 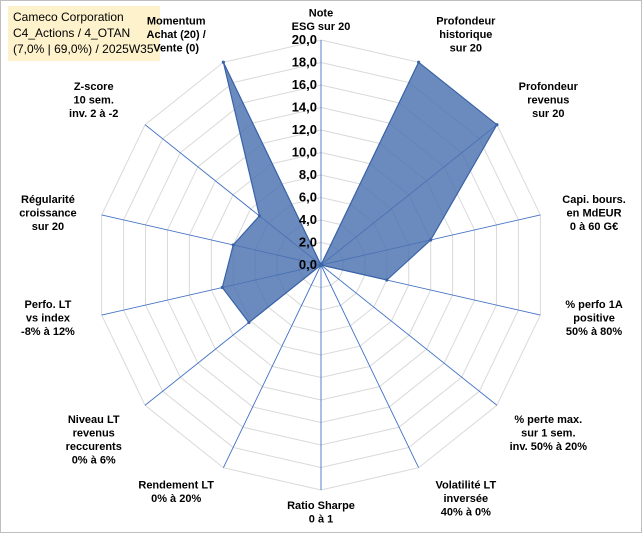 What do you see at coordinates (594, 213) in the screenshot?
I see `axis-label: Capi. bours. en MdEUR 0 à 60 G€` at bounding box center [594, 213].